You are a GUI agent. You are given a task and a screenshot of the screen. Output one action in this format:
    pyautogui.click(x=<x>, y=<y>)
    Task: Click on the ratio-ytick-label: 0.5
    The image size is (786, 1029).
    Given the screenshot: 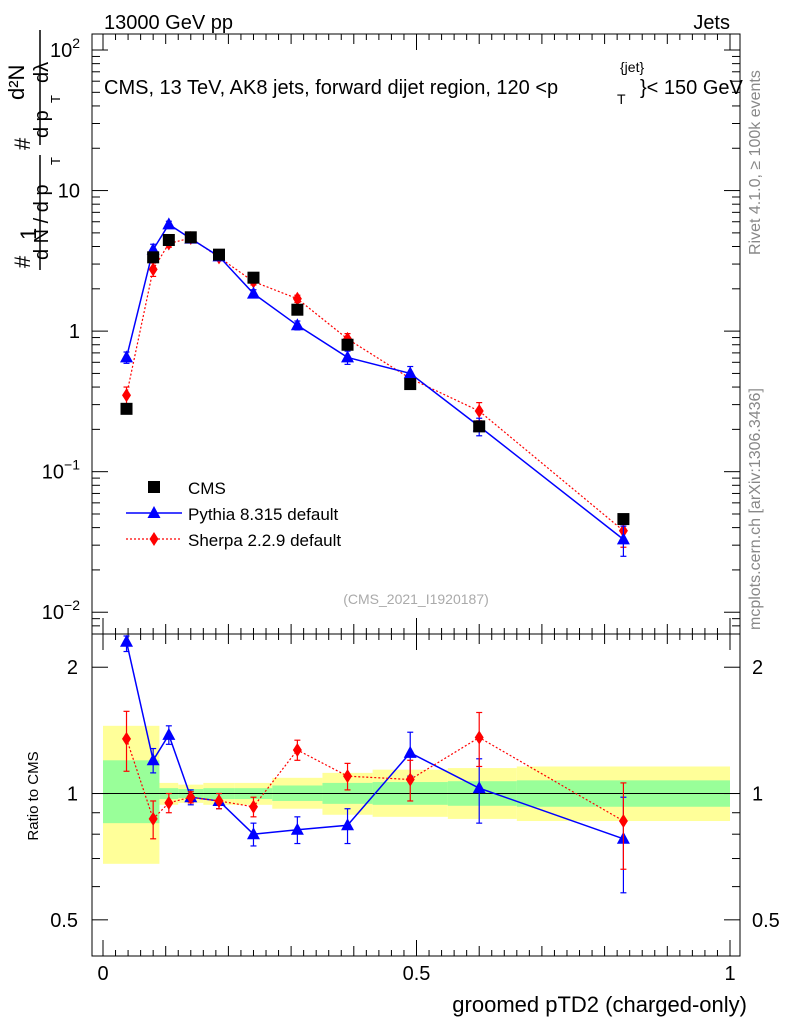 What is the action you would take?
    pyautogui.click(x=64, y=921)
    